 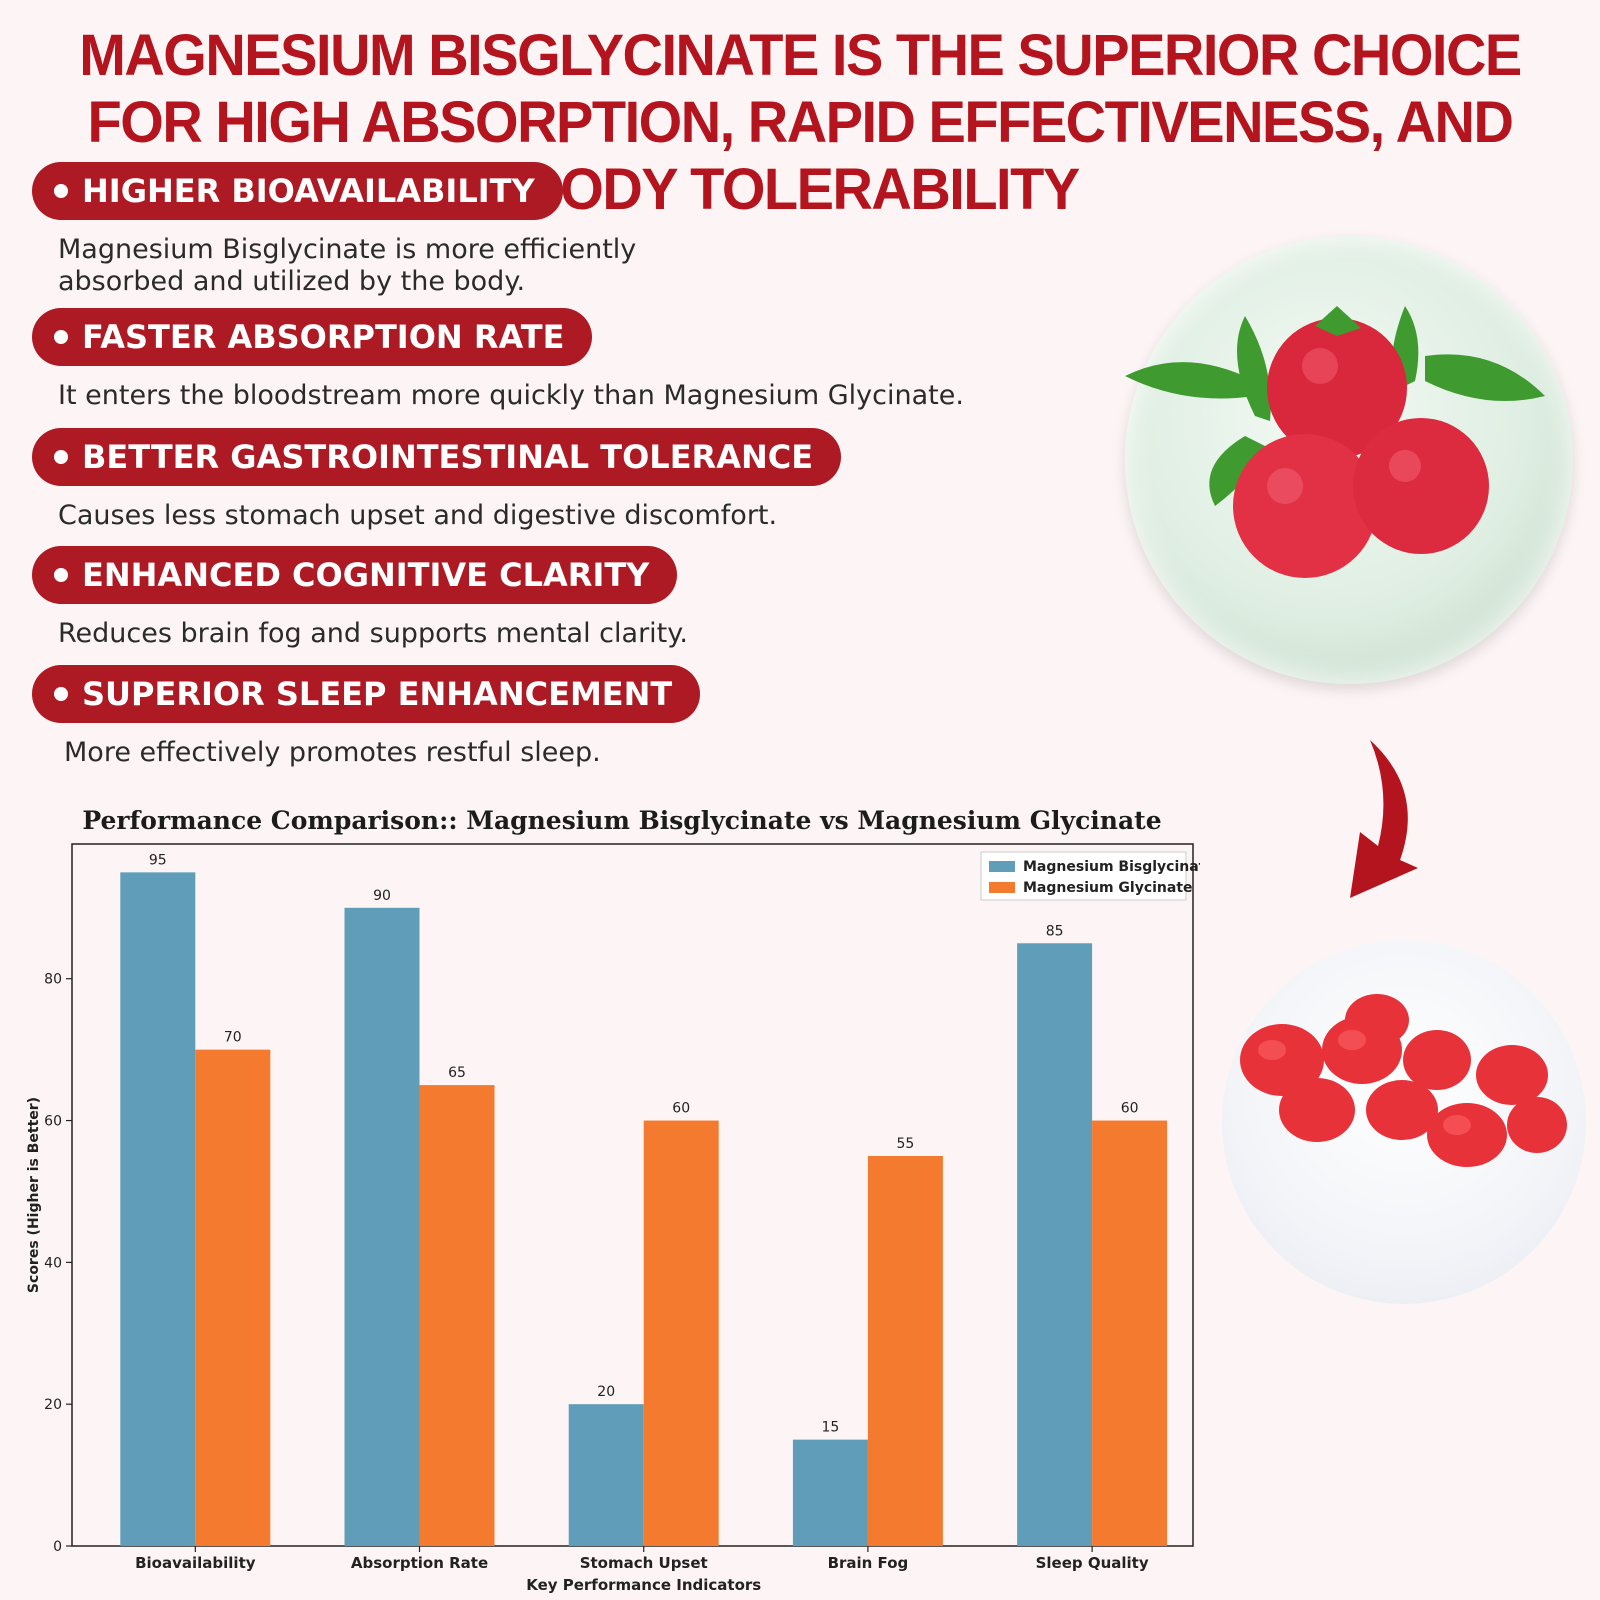 What do you see at coordinates (53, 980) in the screenshot?
I see `y-tick-label: 80` at bounding box center [53, 980].